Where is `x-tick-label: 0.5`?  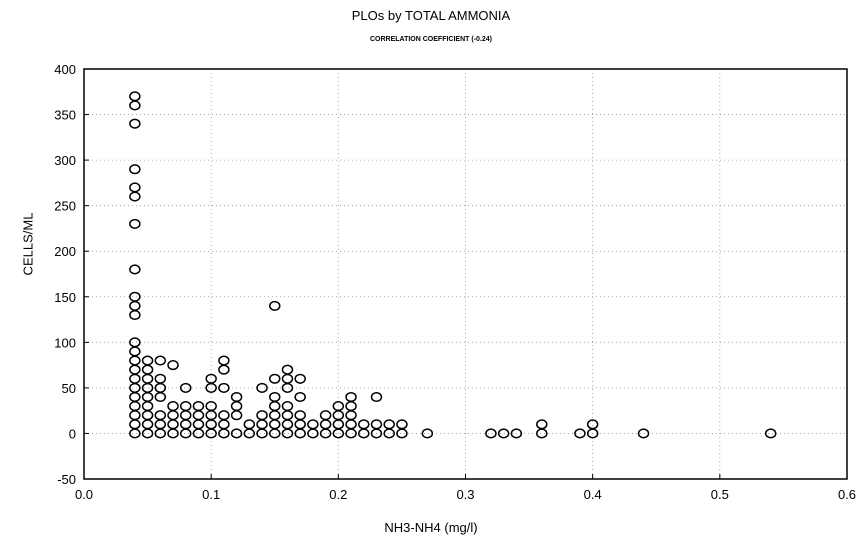
x-tick-label: 0.5 is located at coordinates (720, 494).